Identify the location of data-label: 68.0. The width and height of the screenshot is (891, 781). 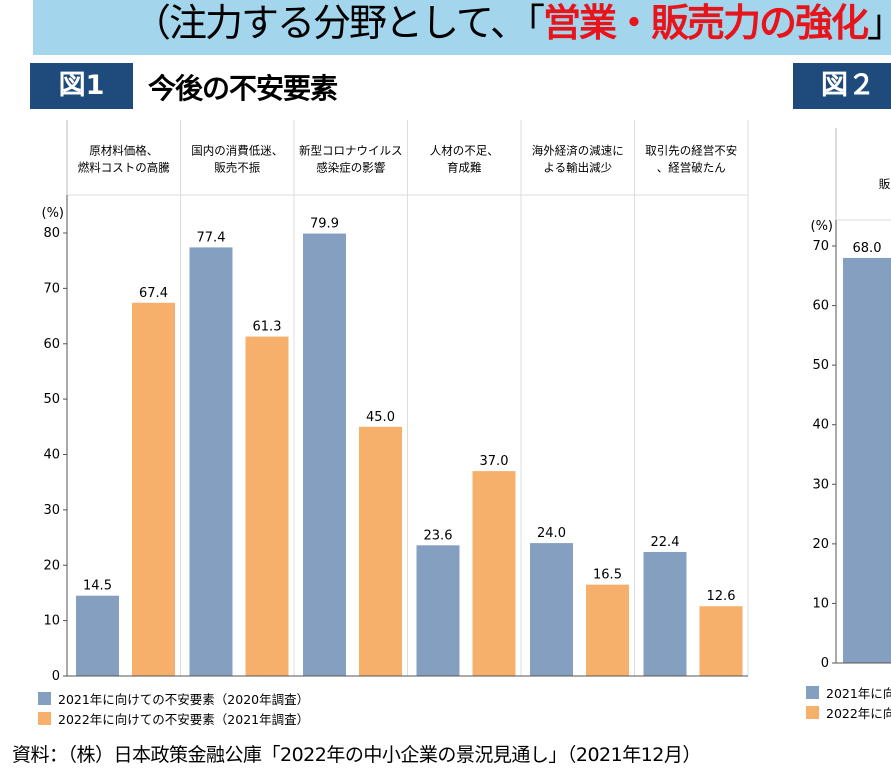
(867, 248).